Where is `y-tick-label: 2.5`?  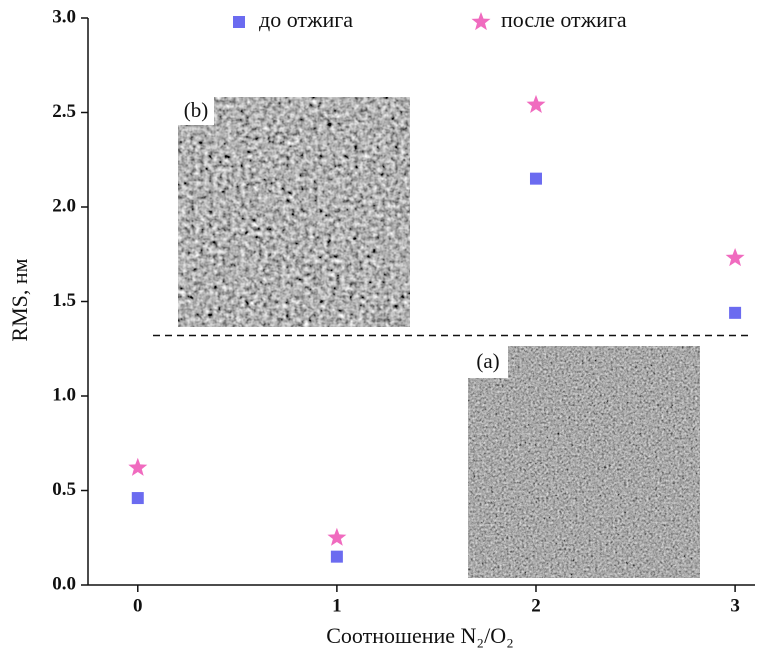 y-tick-label: 2.5 is located at coordinates (64, 111).